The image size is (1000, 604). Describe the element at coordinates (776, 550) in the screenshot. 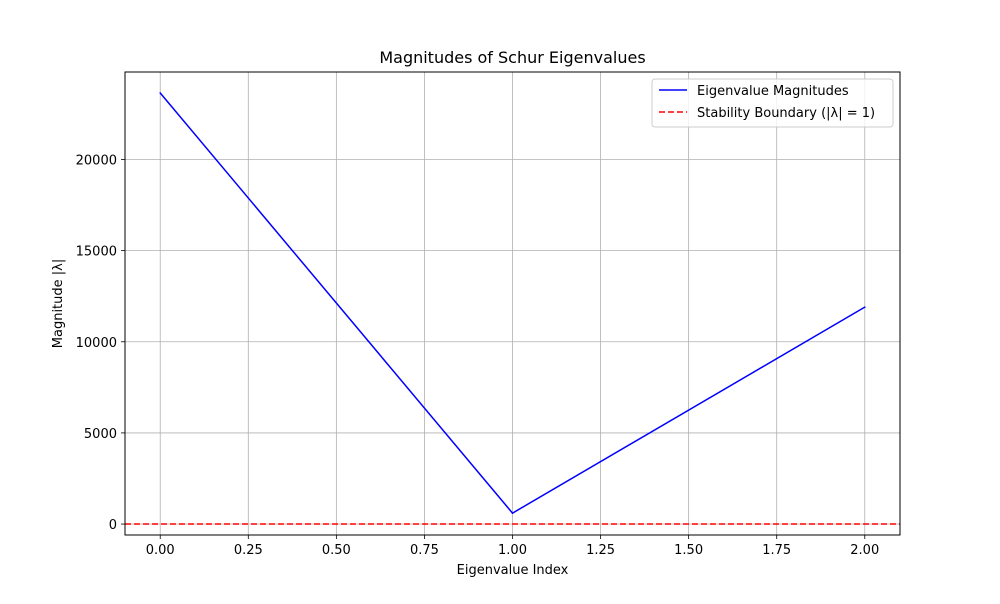

I see `x-tick-label: 1.75` at that location.